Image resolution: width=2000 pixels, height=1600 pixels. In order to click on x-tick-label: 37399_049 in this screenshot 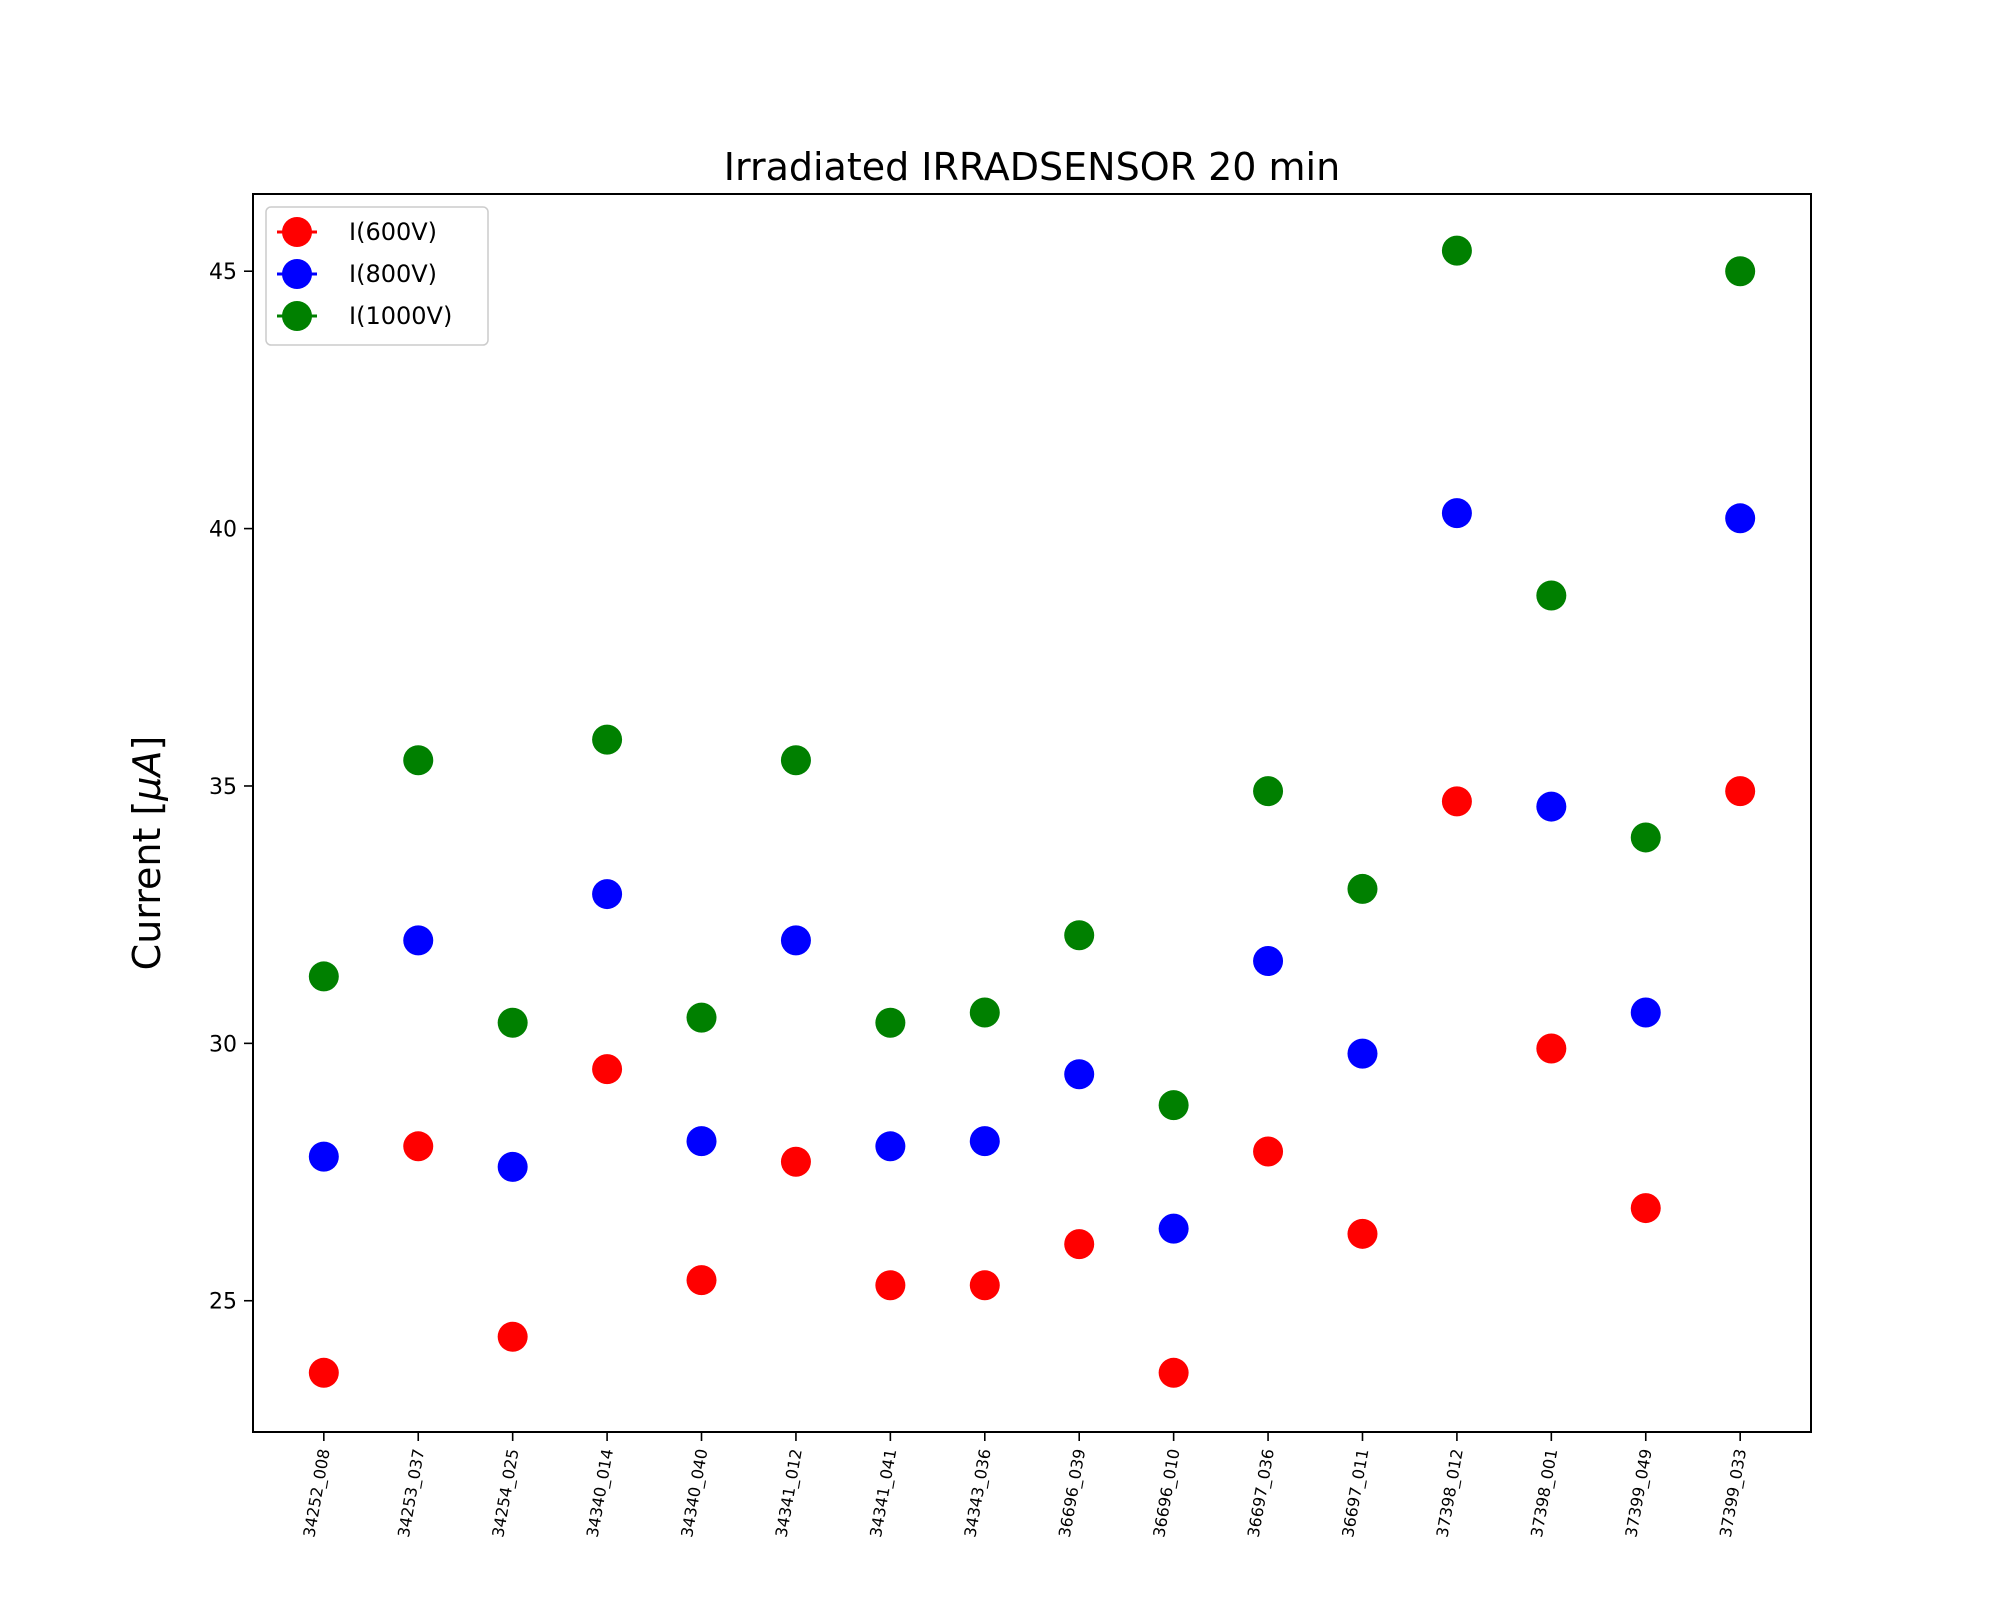, I will do `click(1638, 1493)`.